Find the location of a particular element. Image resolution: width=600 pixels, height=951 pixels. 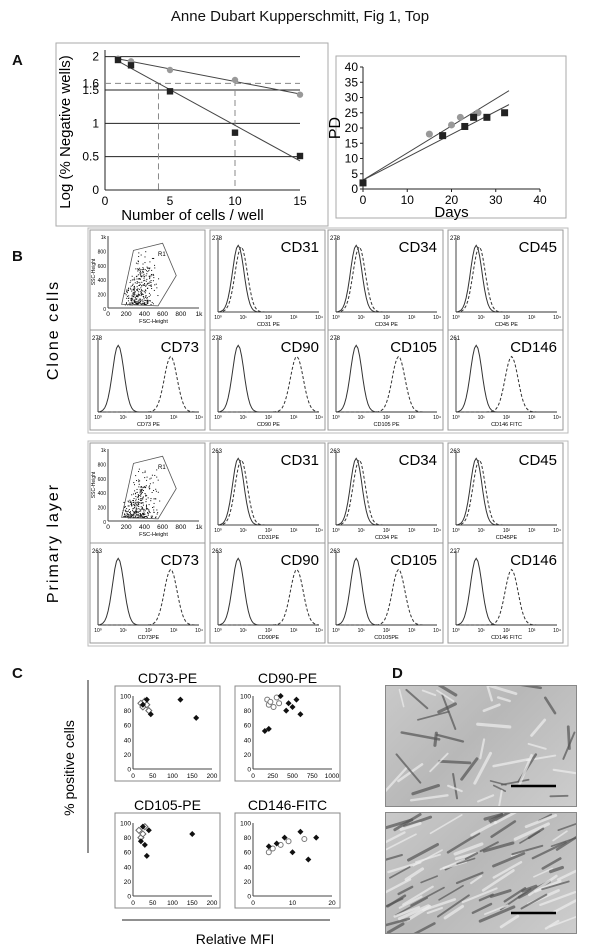

annotation-label: 1.6 is located at coordinates (90, 83).